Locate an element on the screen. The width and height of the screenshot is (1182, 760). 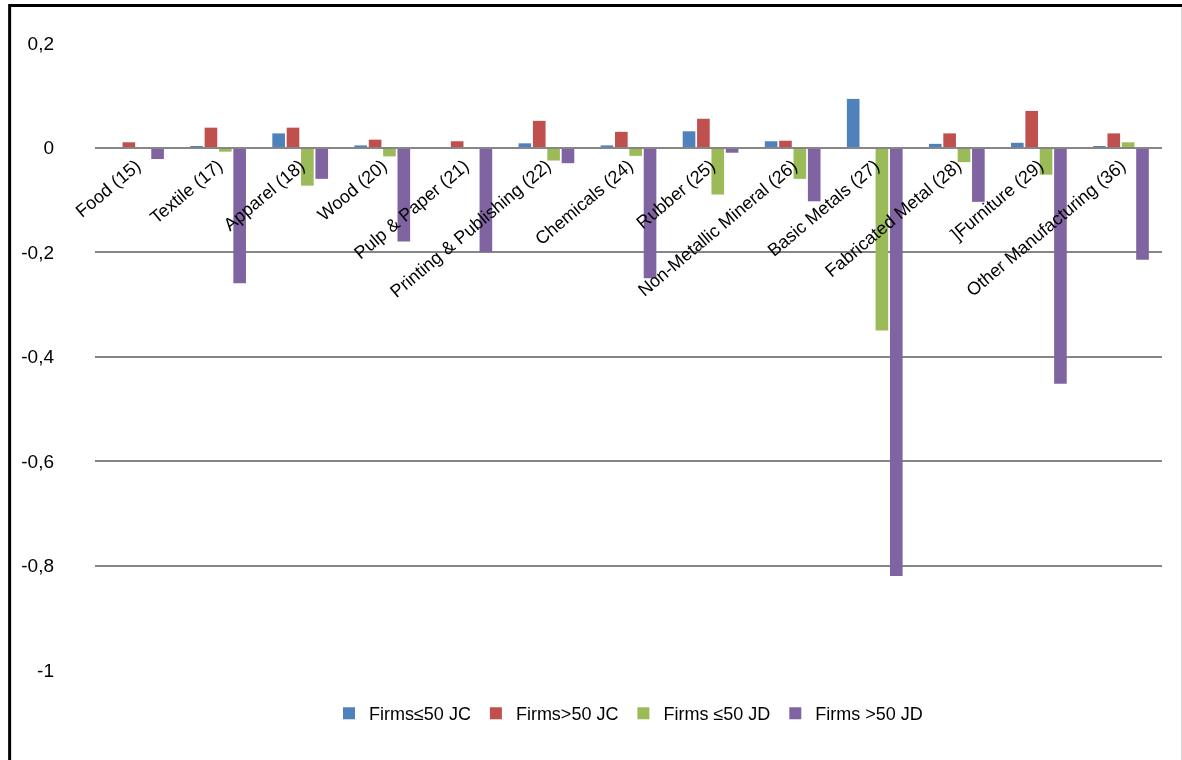
y-tick-label: -0,8 is located at coordinates (37, 566).